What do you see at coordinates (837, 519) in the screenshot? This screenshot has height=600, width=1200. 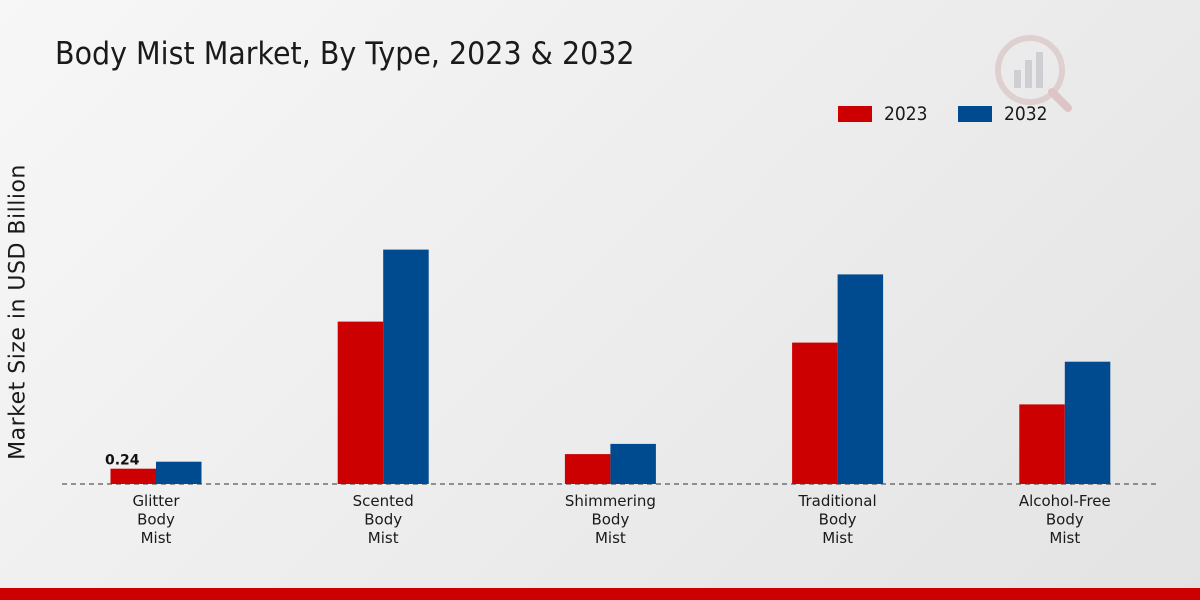 I see `x-tick-label-3: Traditional Body Mist` at bounding box center [837, 519].